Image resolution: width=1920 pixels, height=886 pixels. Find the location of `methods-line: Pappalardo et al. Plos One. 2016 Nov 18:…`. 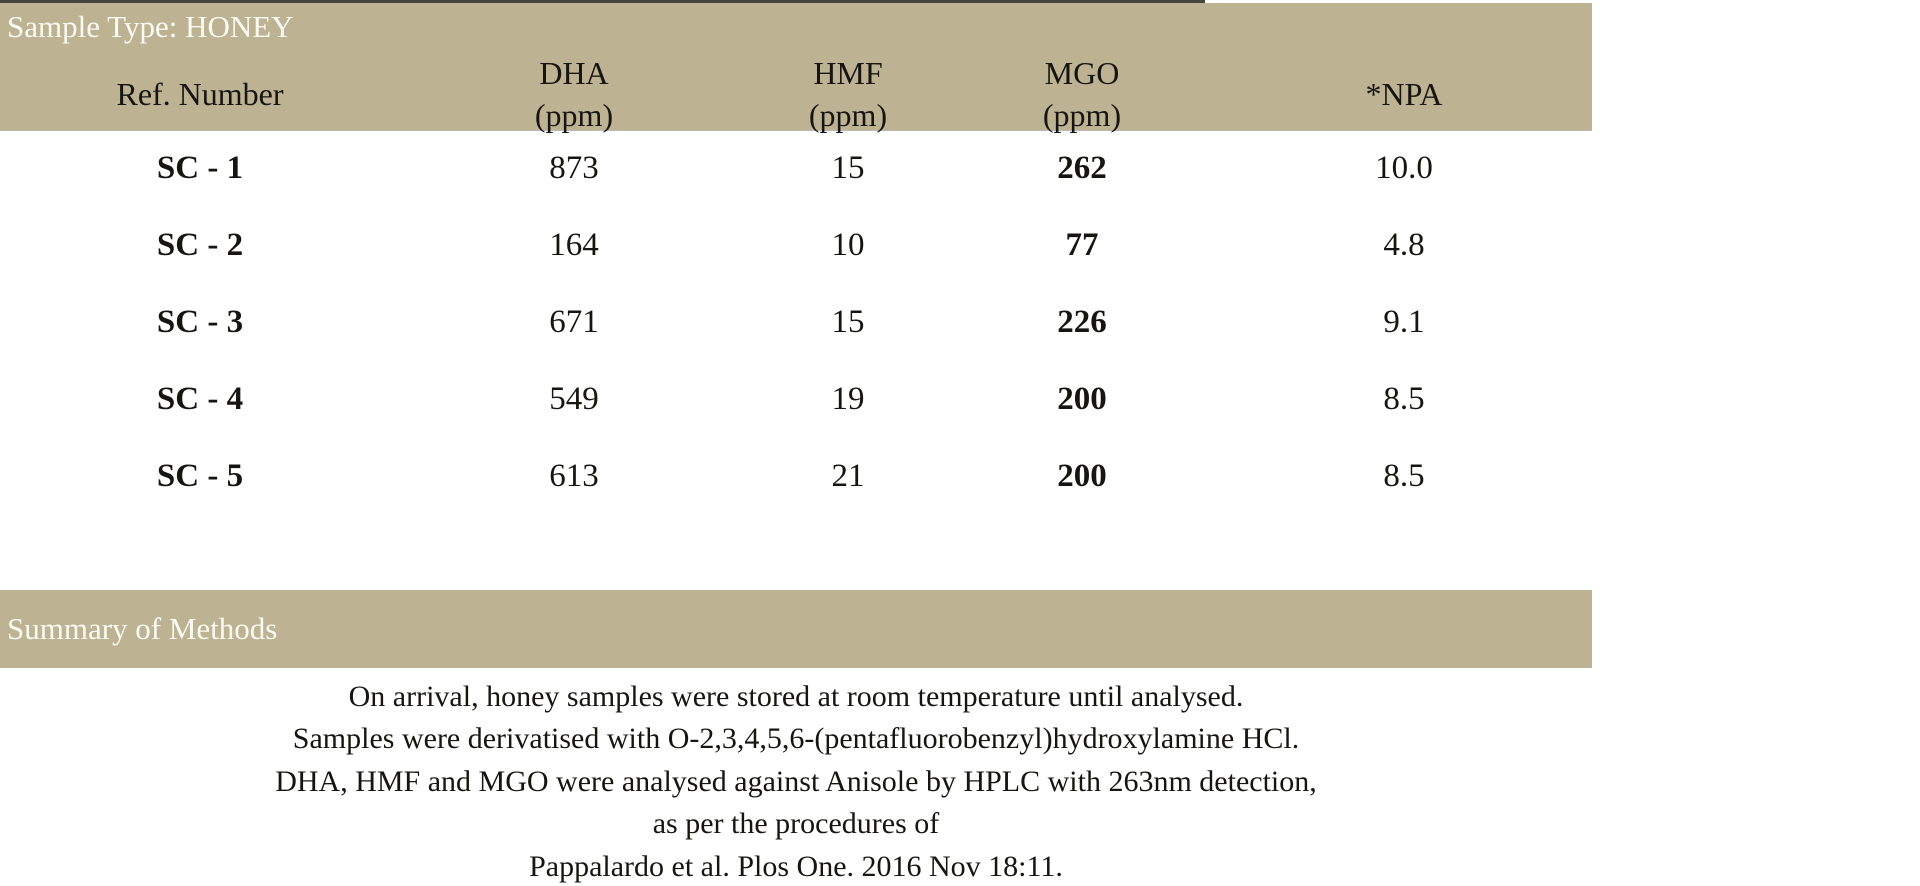

methods-line: Pappalardo et al. Plos One. 2016 Nov 18:… is located at coordinates (796, 866).